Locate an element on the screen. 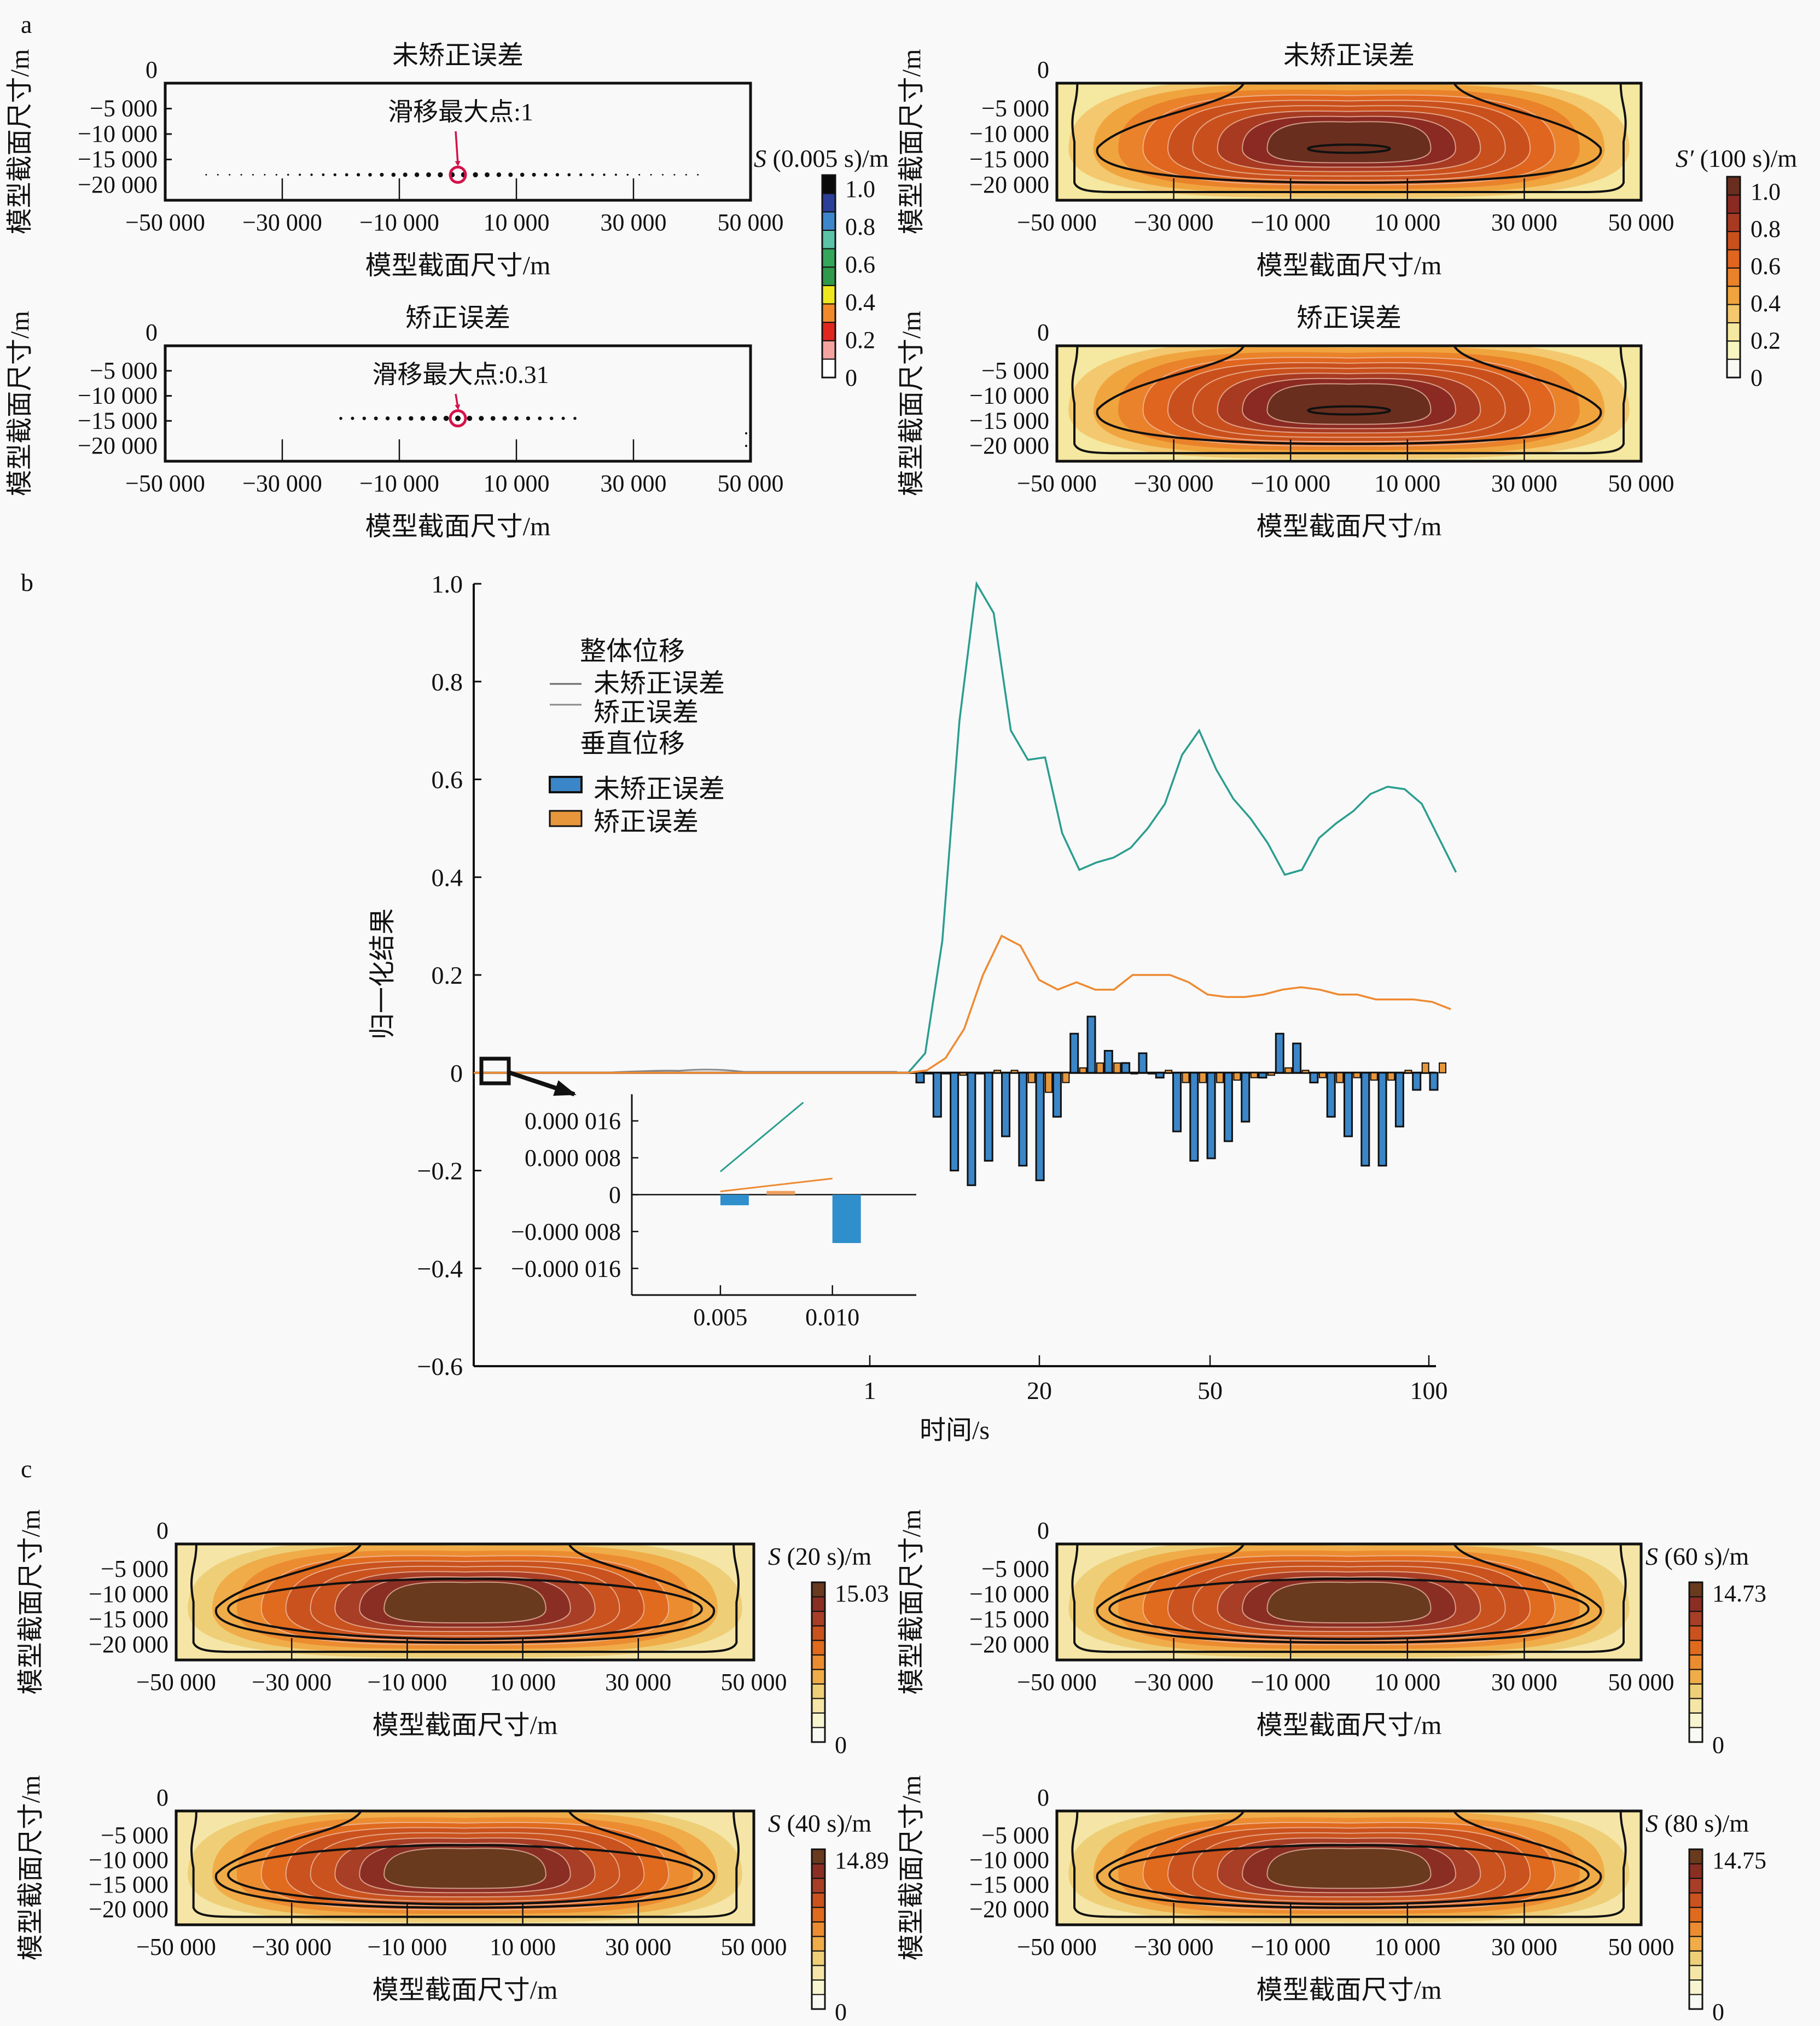 The height and width of the screenshot is (2026, 1820). max-slip-marker is located at coordinates (458, 418).